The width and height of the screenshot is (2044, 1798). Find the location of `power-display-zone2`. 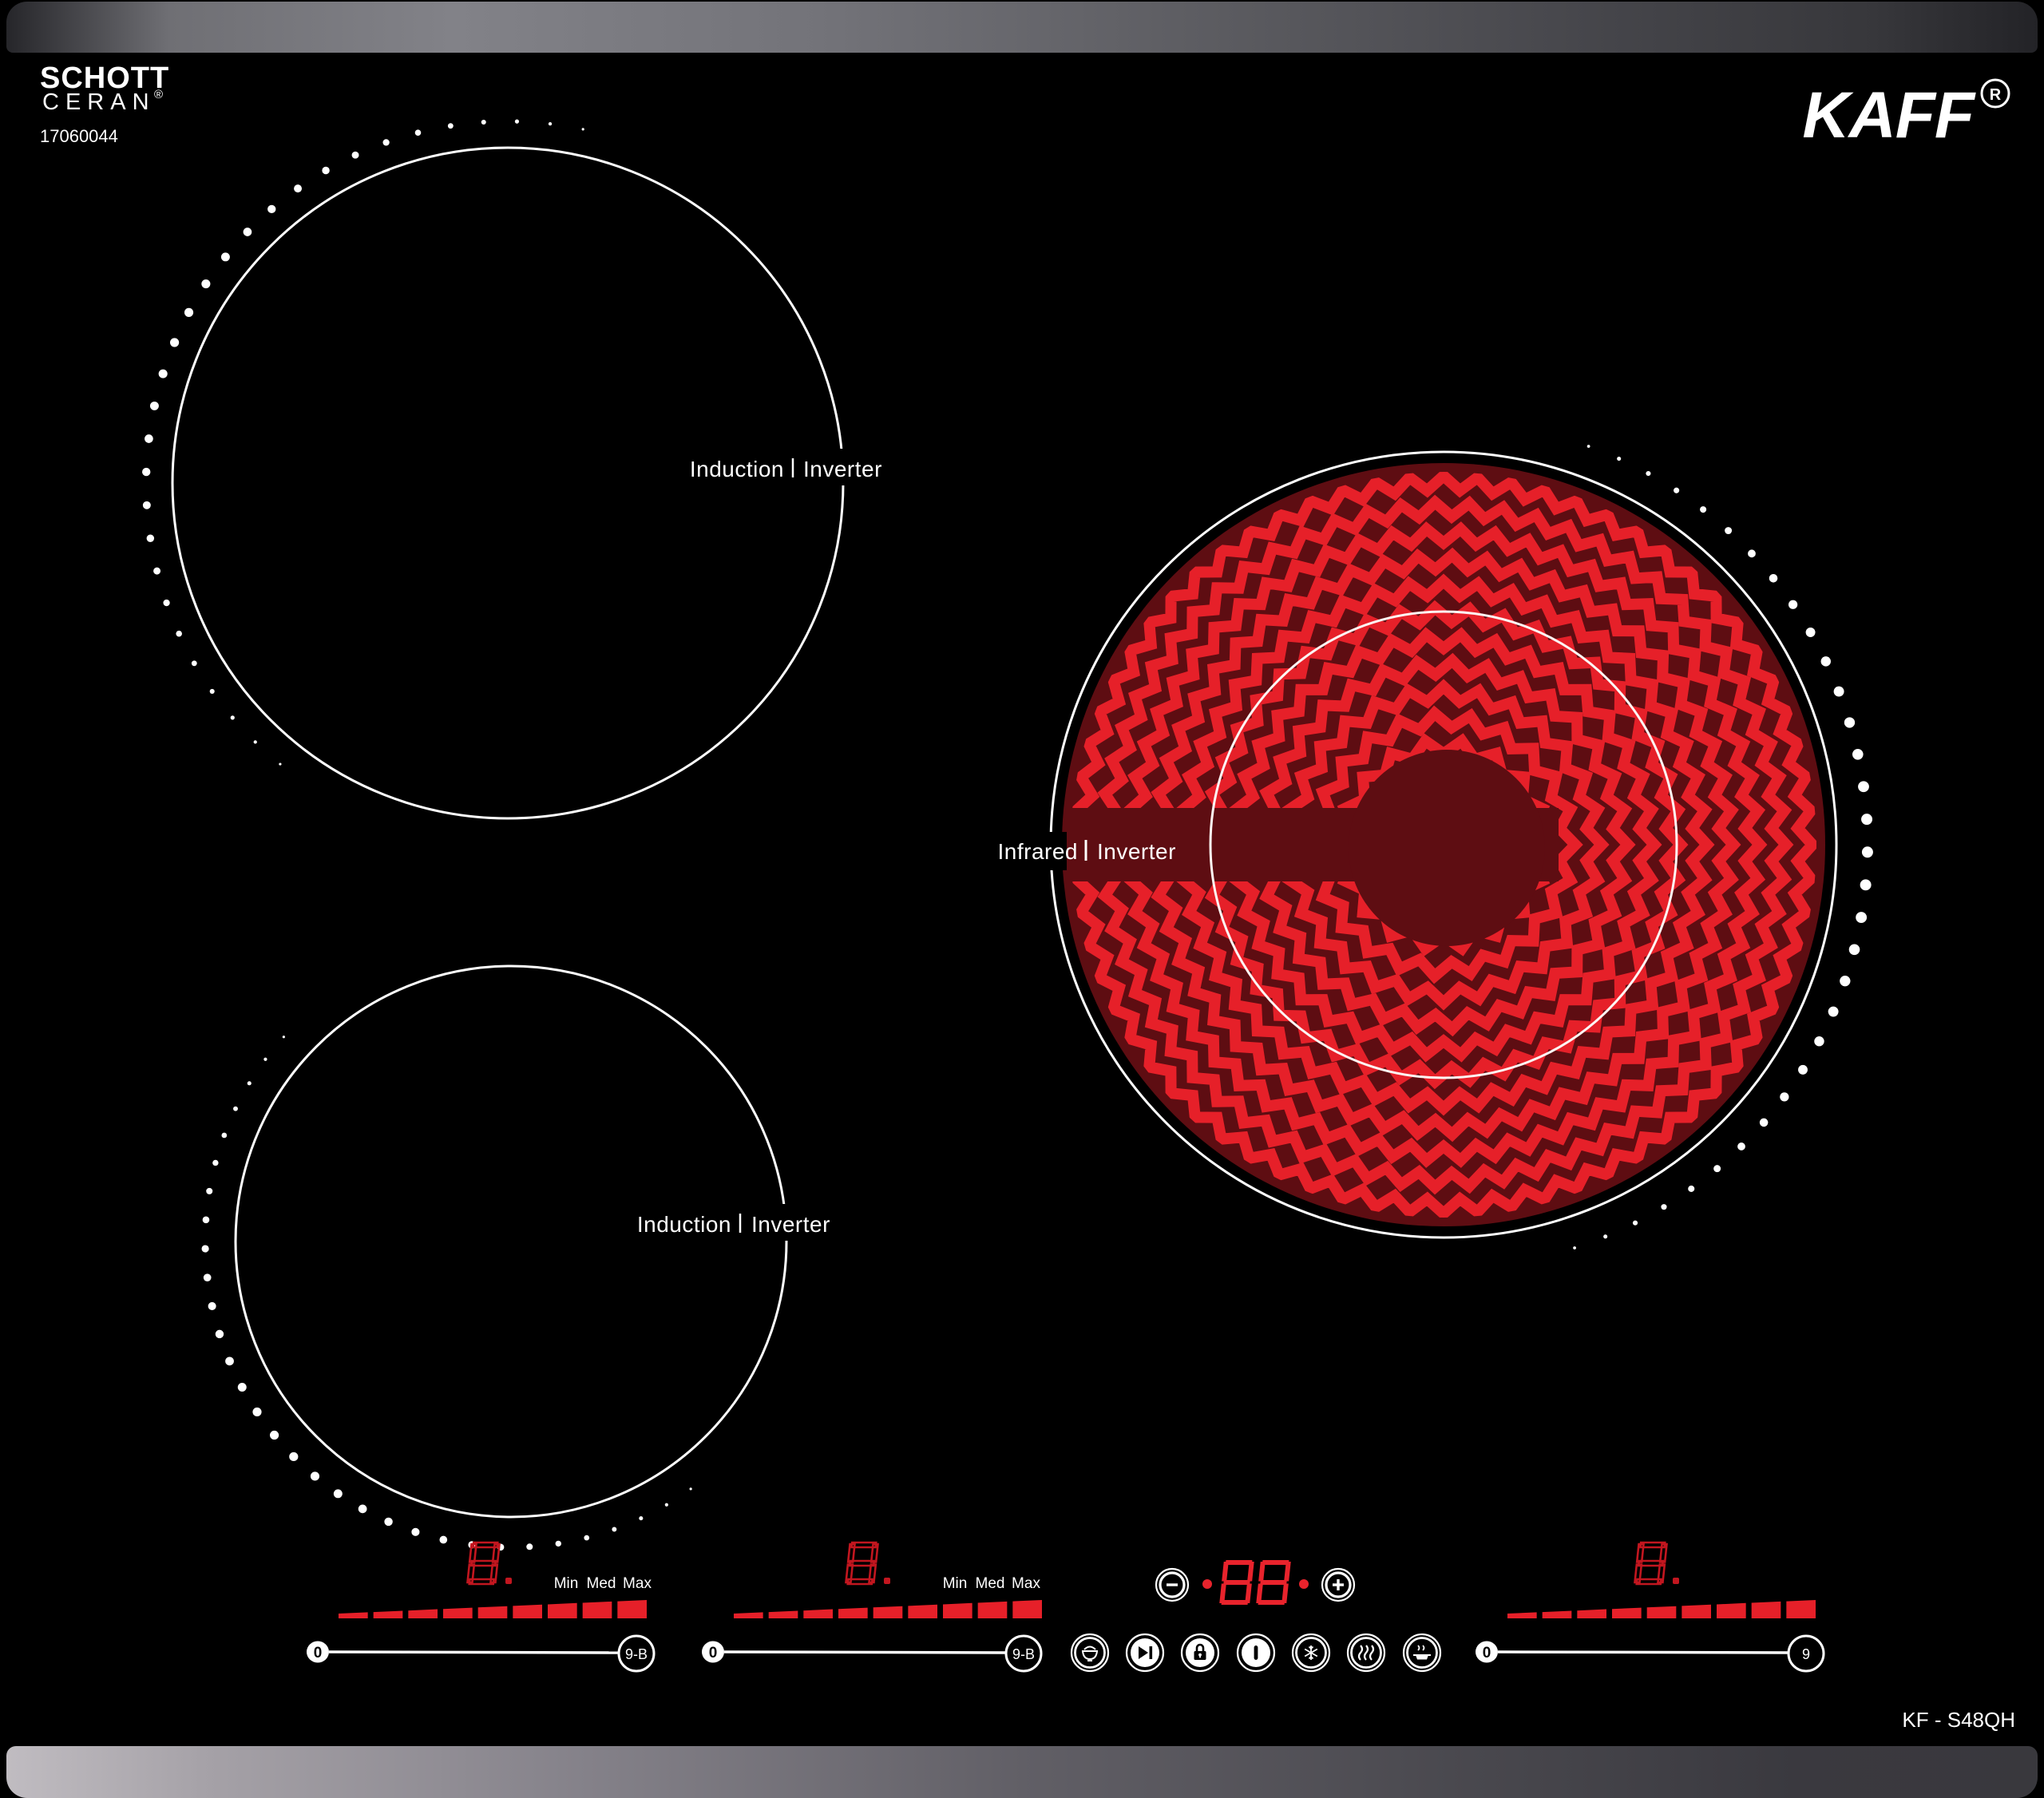

power-display-zone2 is located at coordinates (868, 1564).